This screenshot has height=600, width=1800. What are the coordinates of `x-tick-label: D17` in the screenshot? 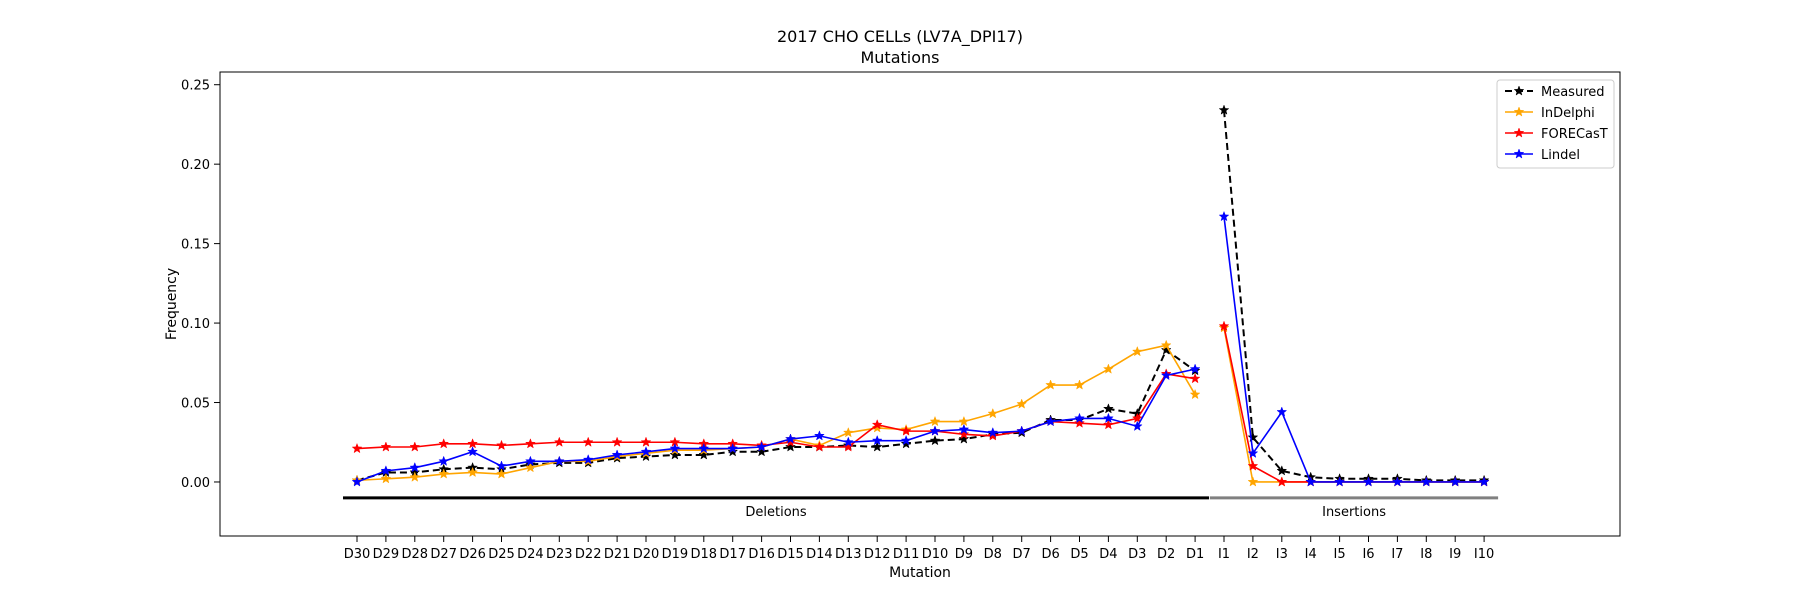 It's located at (732, 554).